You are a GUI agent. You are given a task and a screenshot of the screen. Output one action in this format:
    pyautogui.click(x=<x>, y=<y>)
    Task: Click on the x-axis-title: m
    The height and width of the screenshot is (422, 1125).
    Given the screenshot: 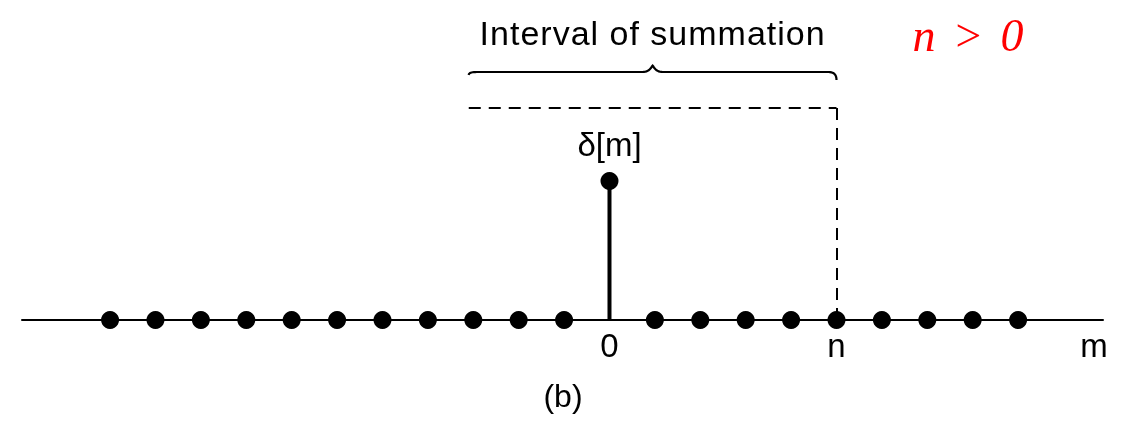 What is the action you would take?
    pyautogui.click(x=1094, y=345)
    